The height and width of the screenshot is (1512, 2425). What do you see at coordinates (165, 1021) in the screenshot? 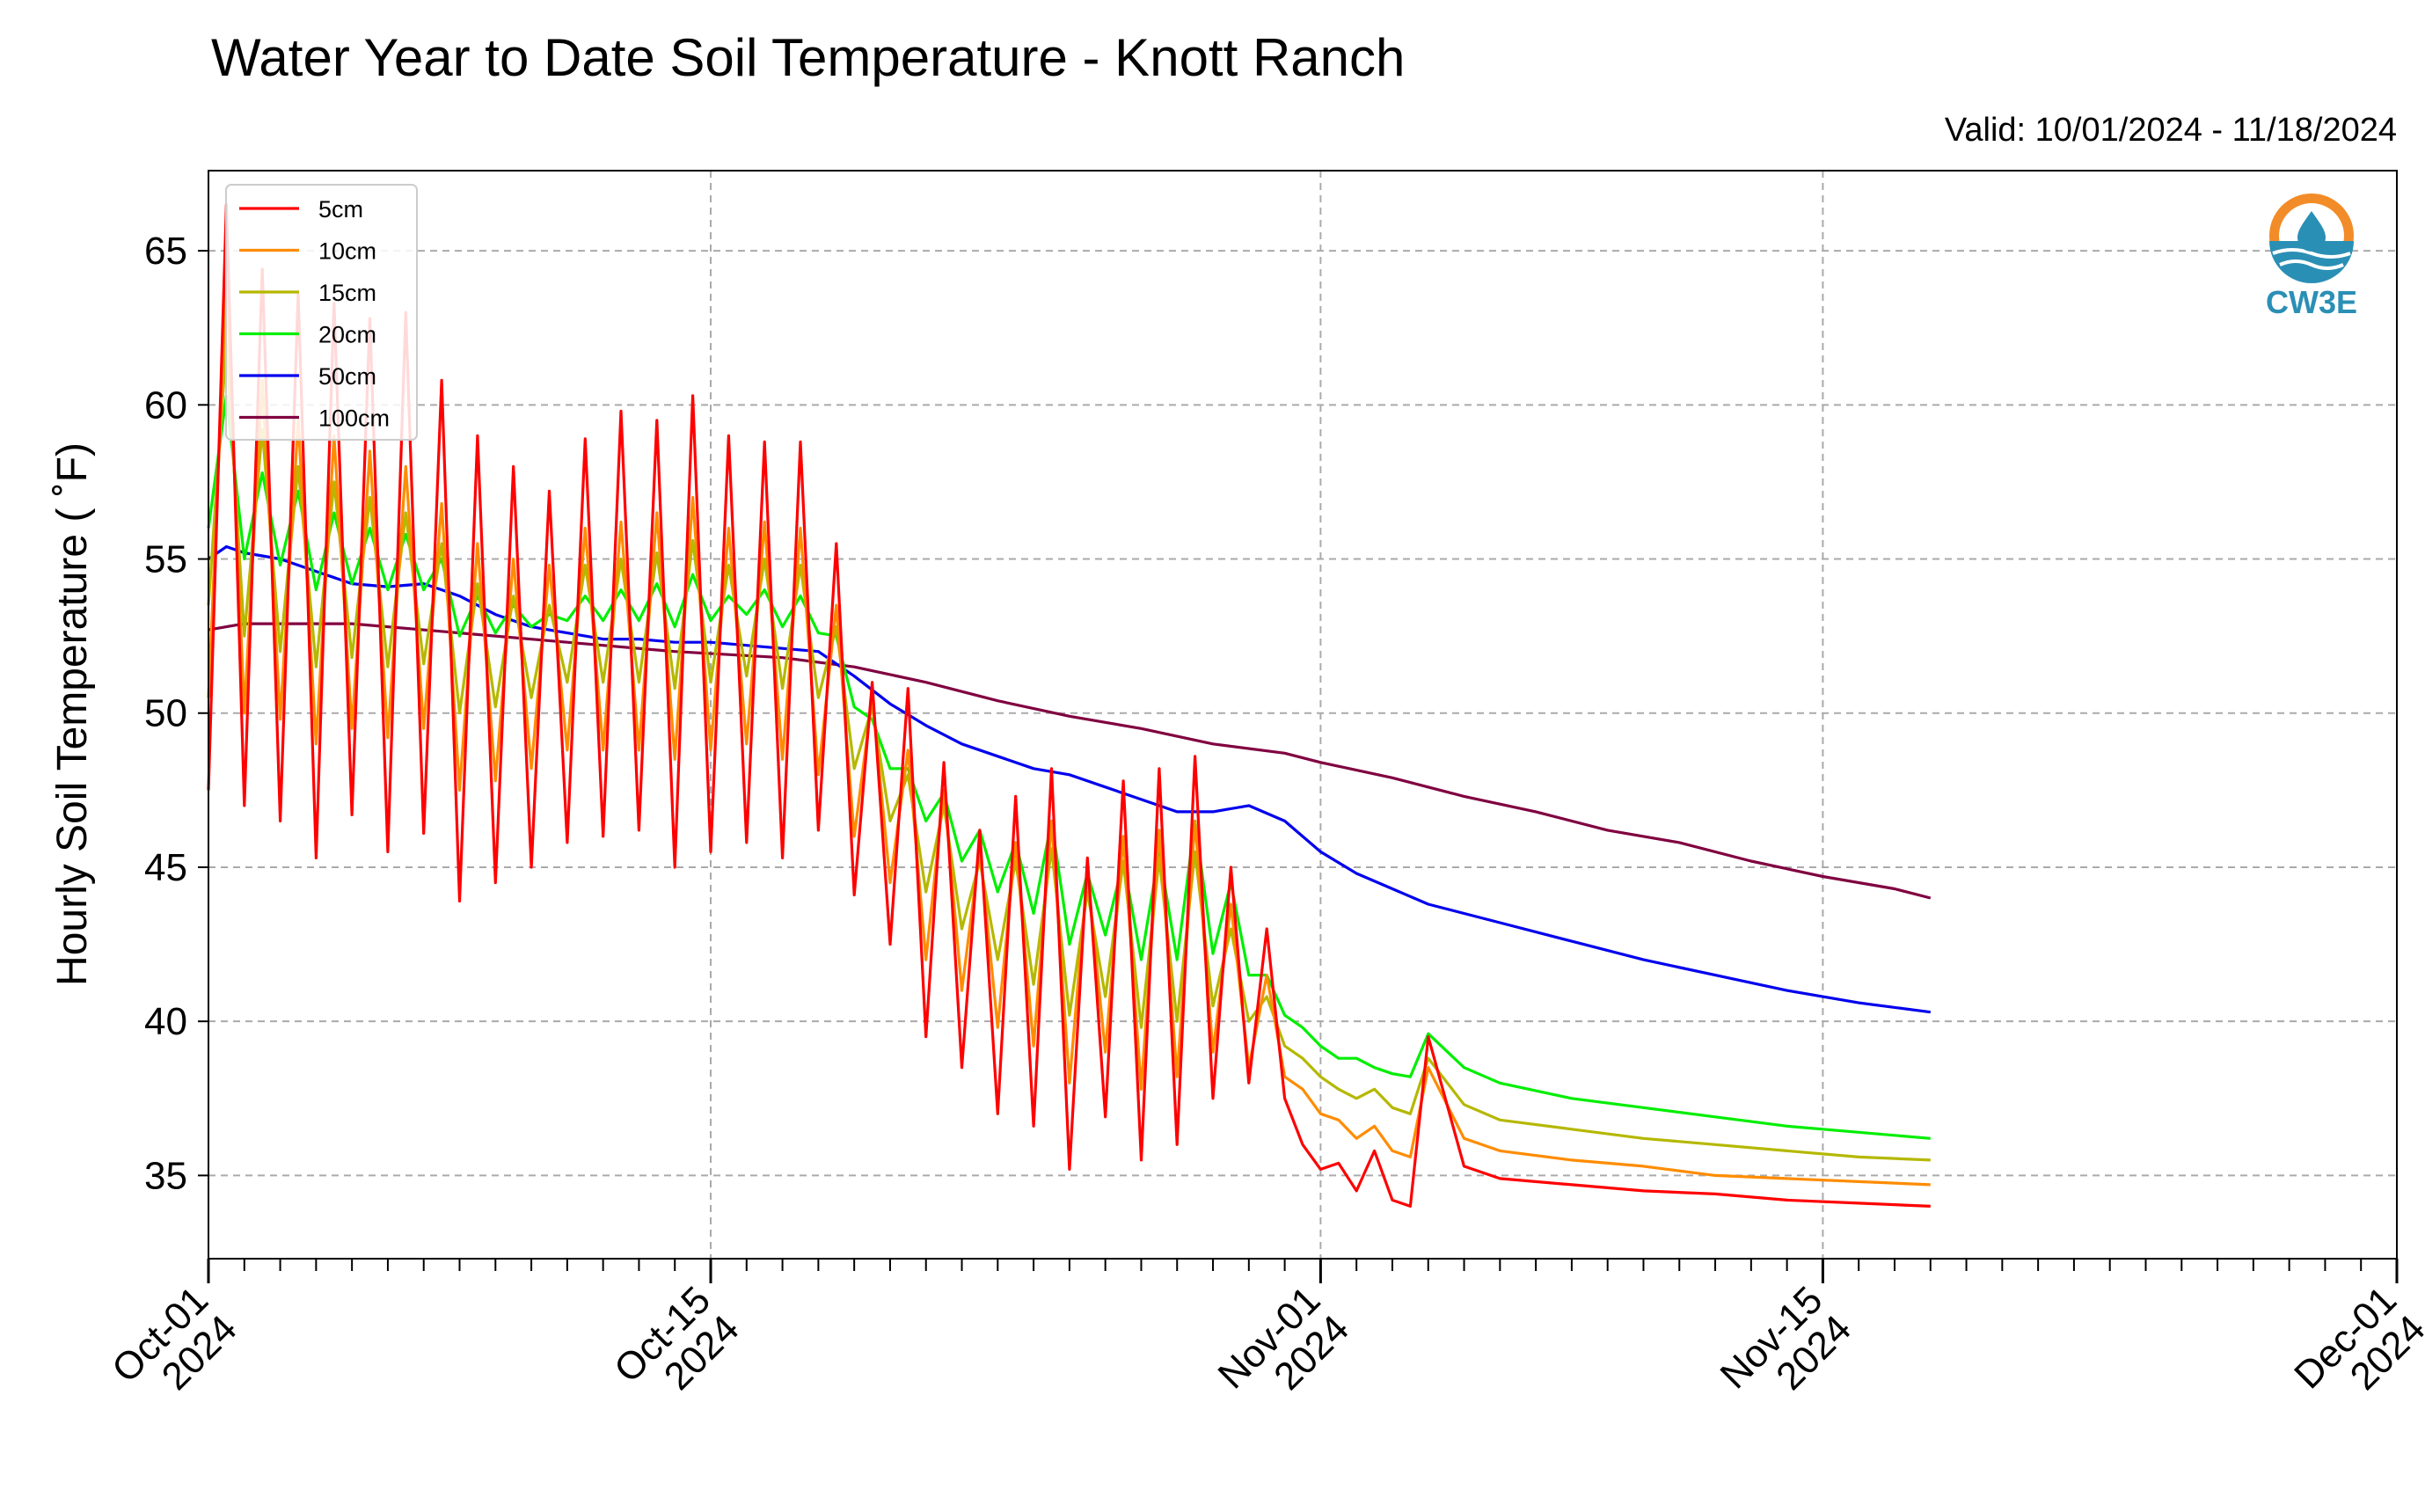
I see `y-tick-label: 40` at bounding box center [165, 1021].